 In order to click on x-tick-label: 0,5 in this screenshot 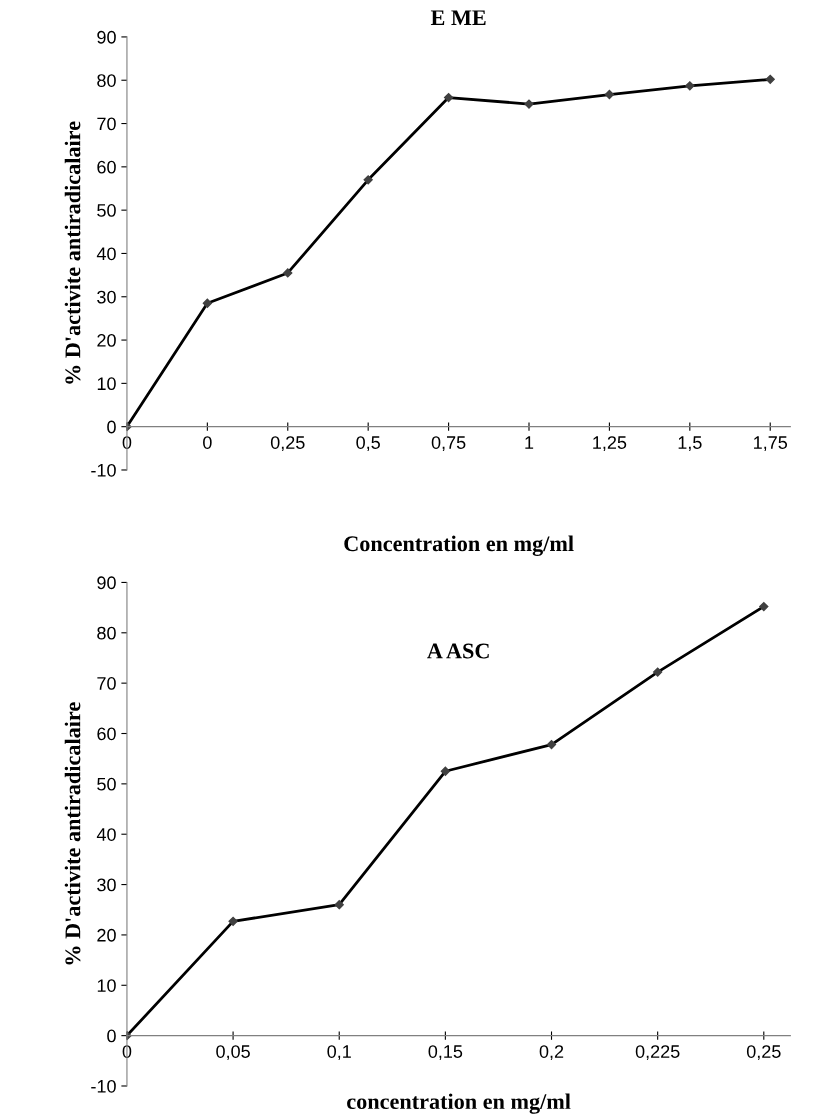, I will do `click(368, 444)`.